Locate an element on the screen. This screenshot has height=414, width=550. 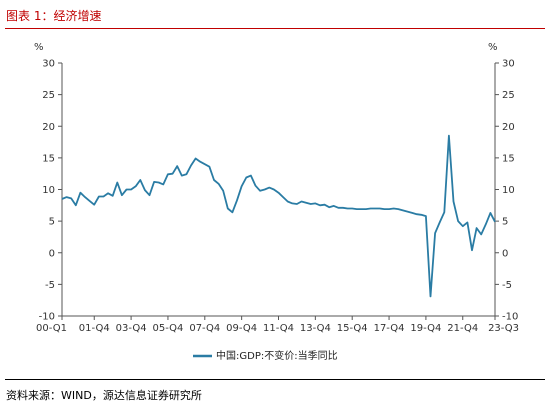
x-tick-label: 19-Q4 is located at coordinates (425, 328).